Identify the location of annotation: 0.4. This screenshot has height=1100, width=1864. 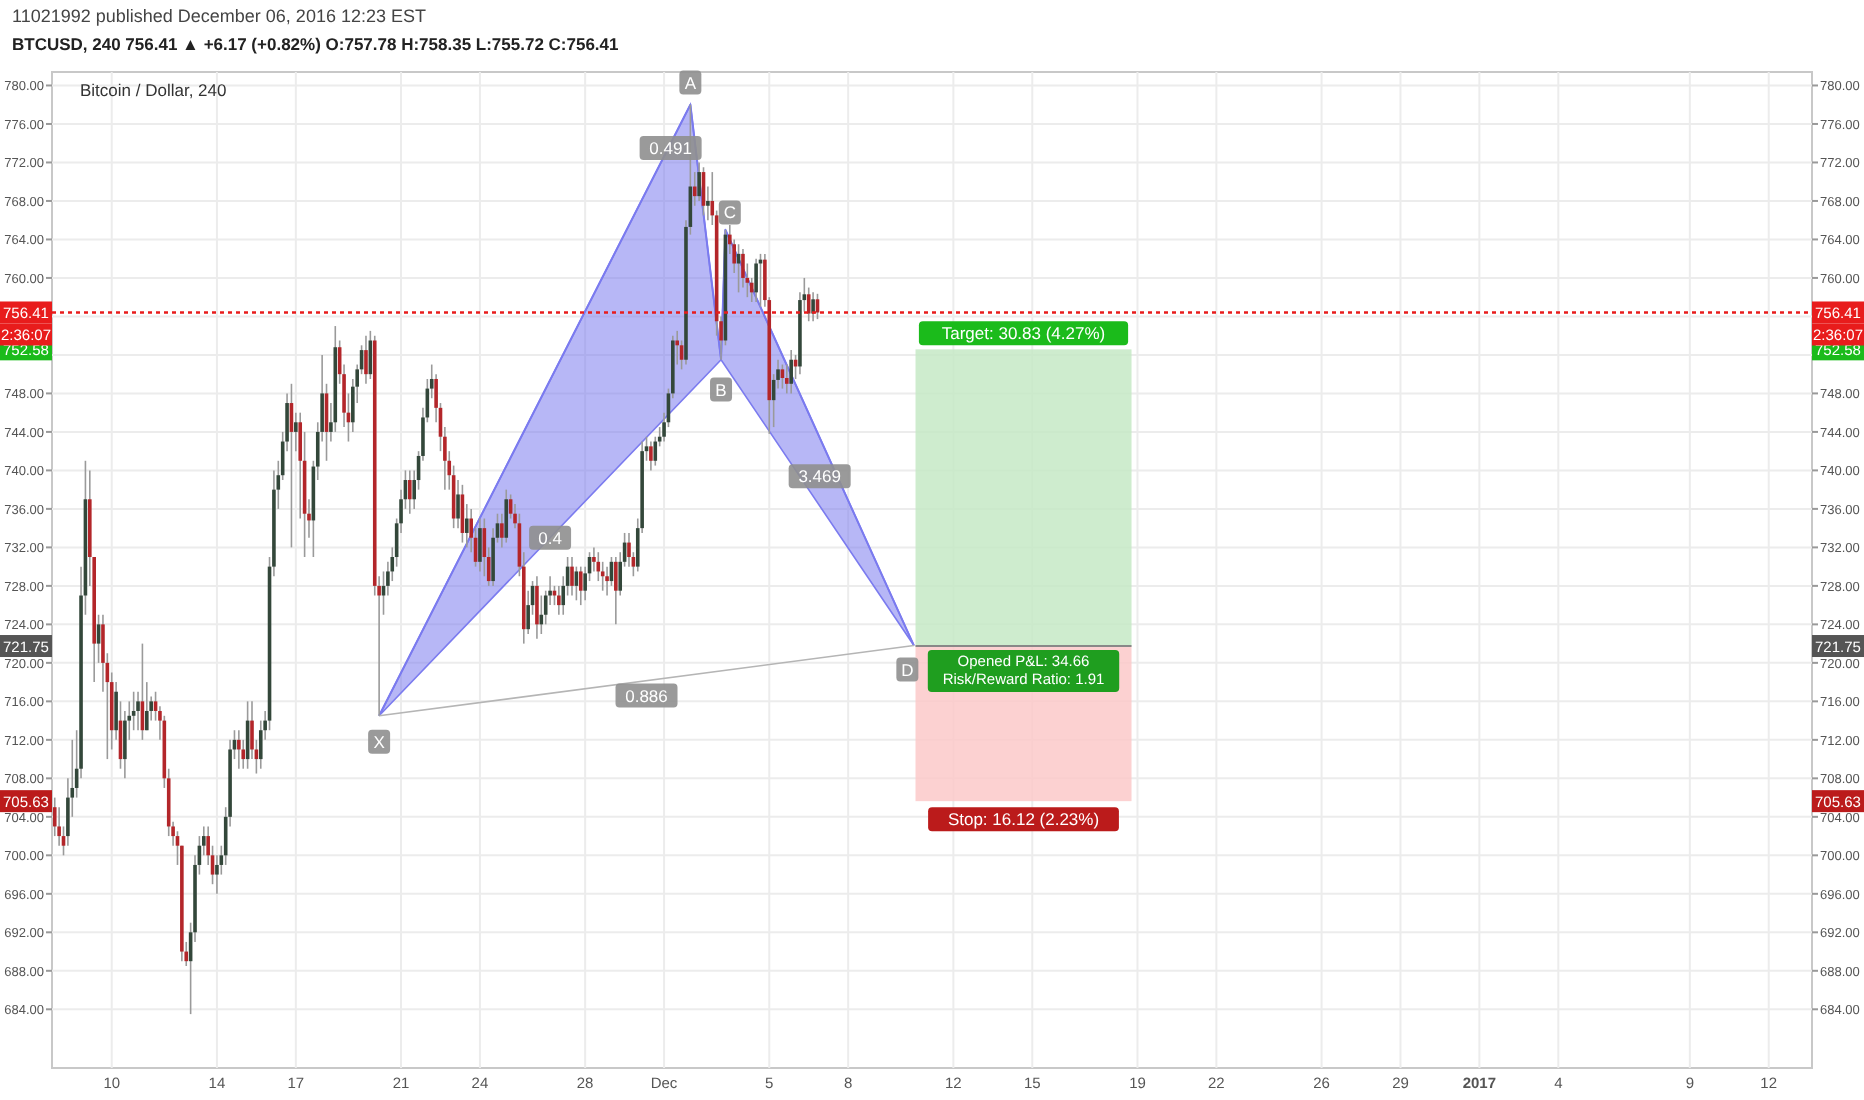
(550, 537).